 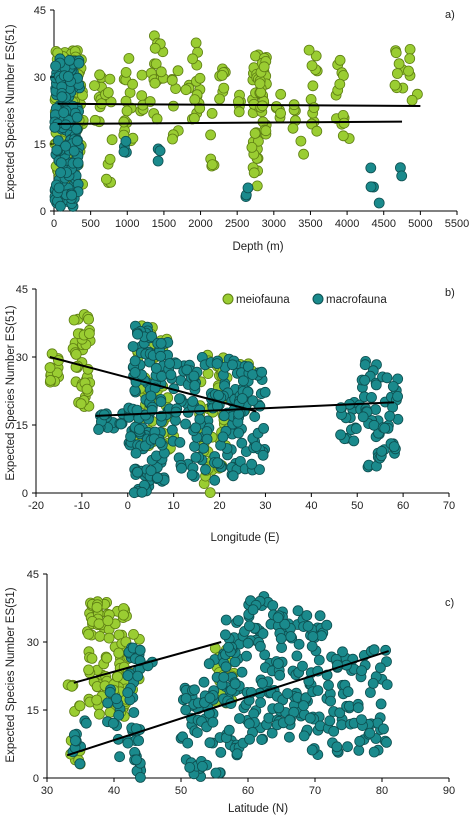 I want to click on x-tick-label: 2000, so click(x=200, y=224).